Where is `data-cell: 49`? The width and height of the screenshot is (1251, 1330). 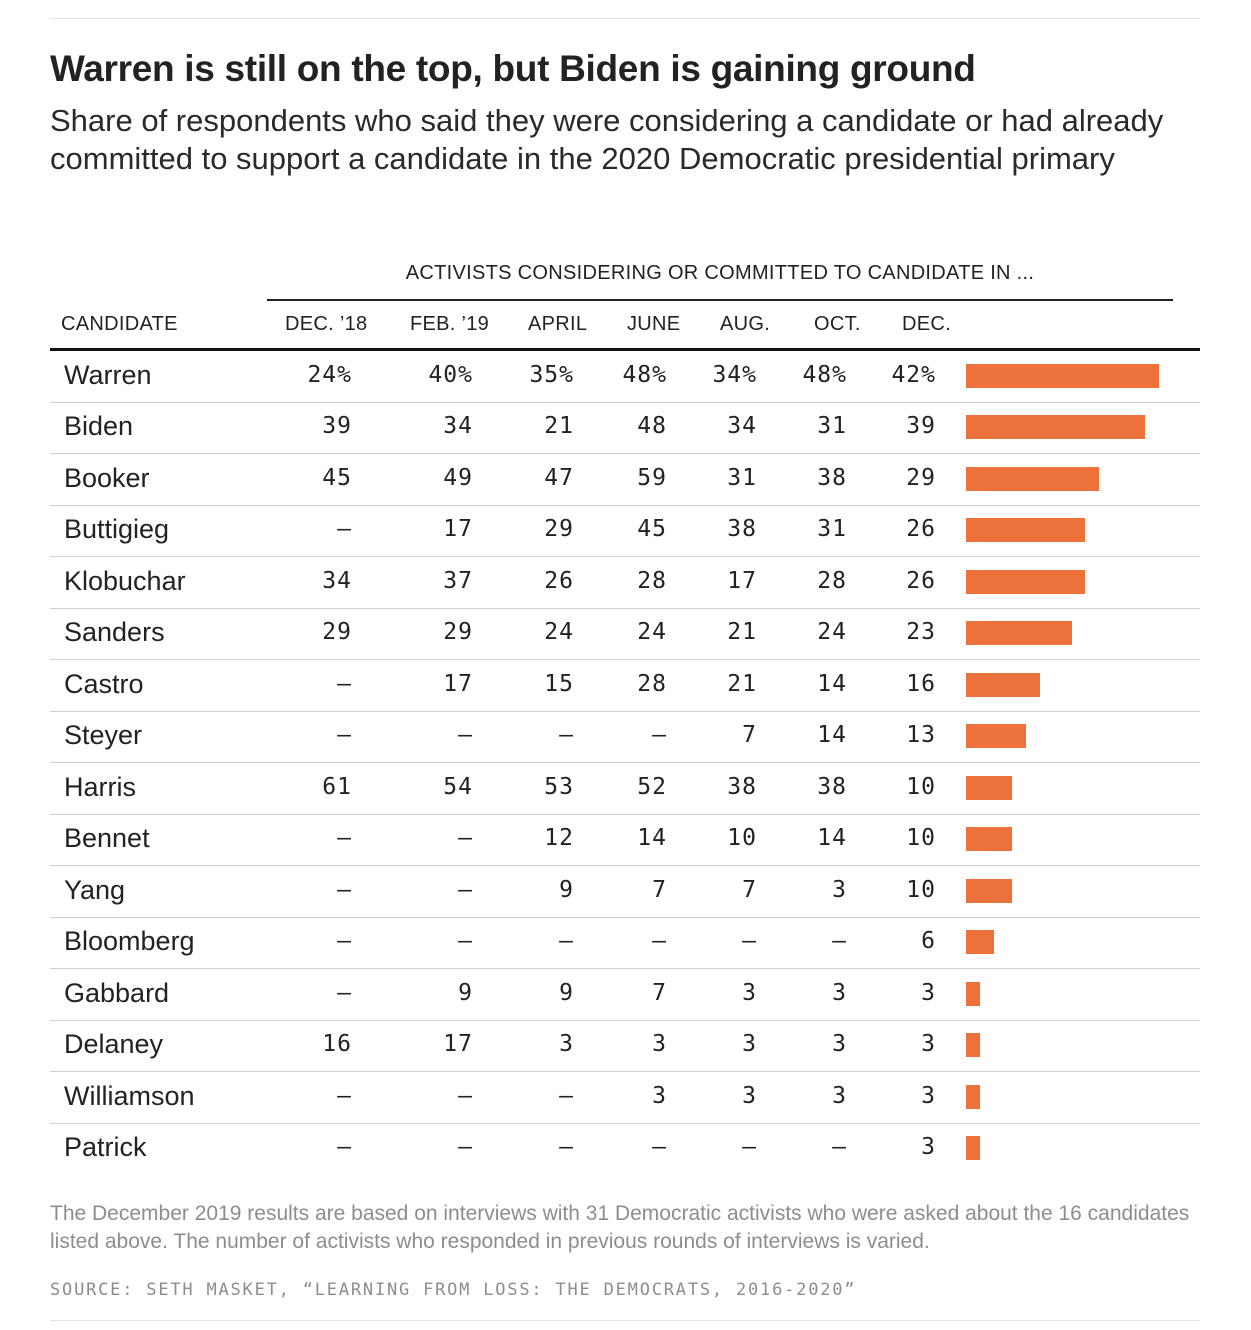
data-cell: 49 is located at coordinates (458, 477).